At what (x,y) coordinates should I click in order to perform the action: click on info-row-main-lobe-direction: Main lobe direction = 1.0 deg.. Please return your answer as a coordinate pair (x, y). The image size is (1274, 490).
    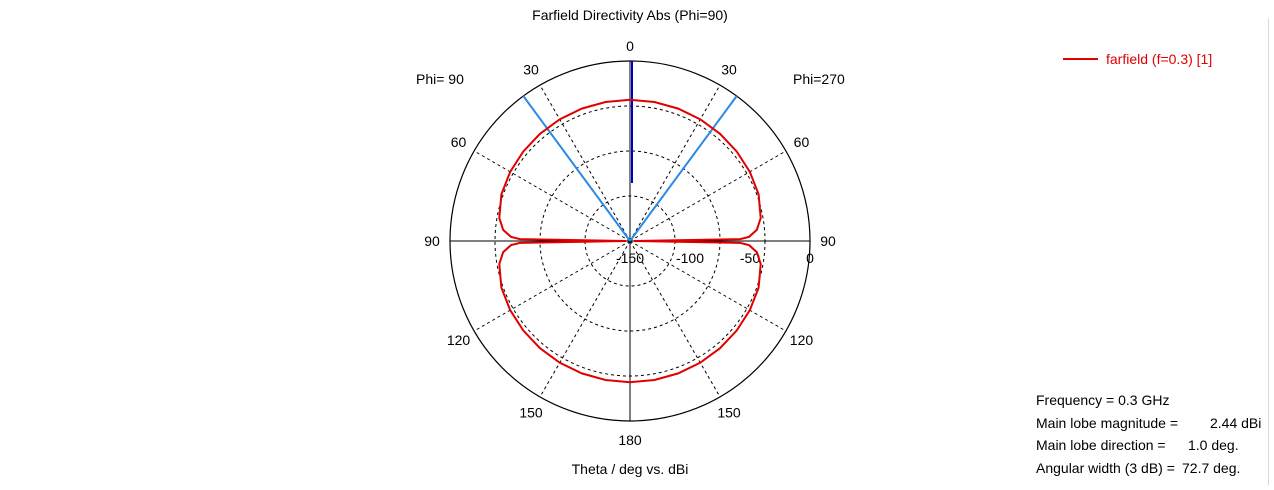
    Looking at the image, I should click on (1148, 445).